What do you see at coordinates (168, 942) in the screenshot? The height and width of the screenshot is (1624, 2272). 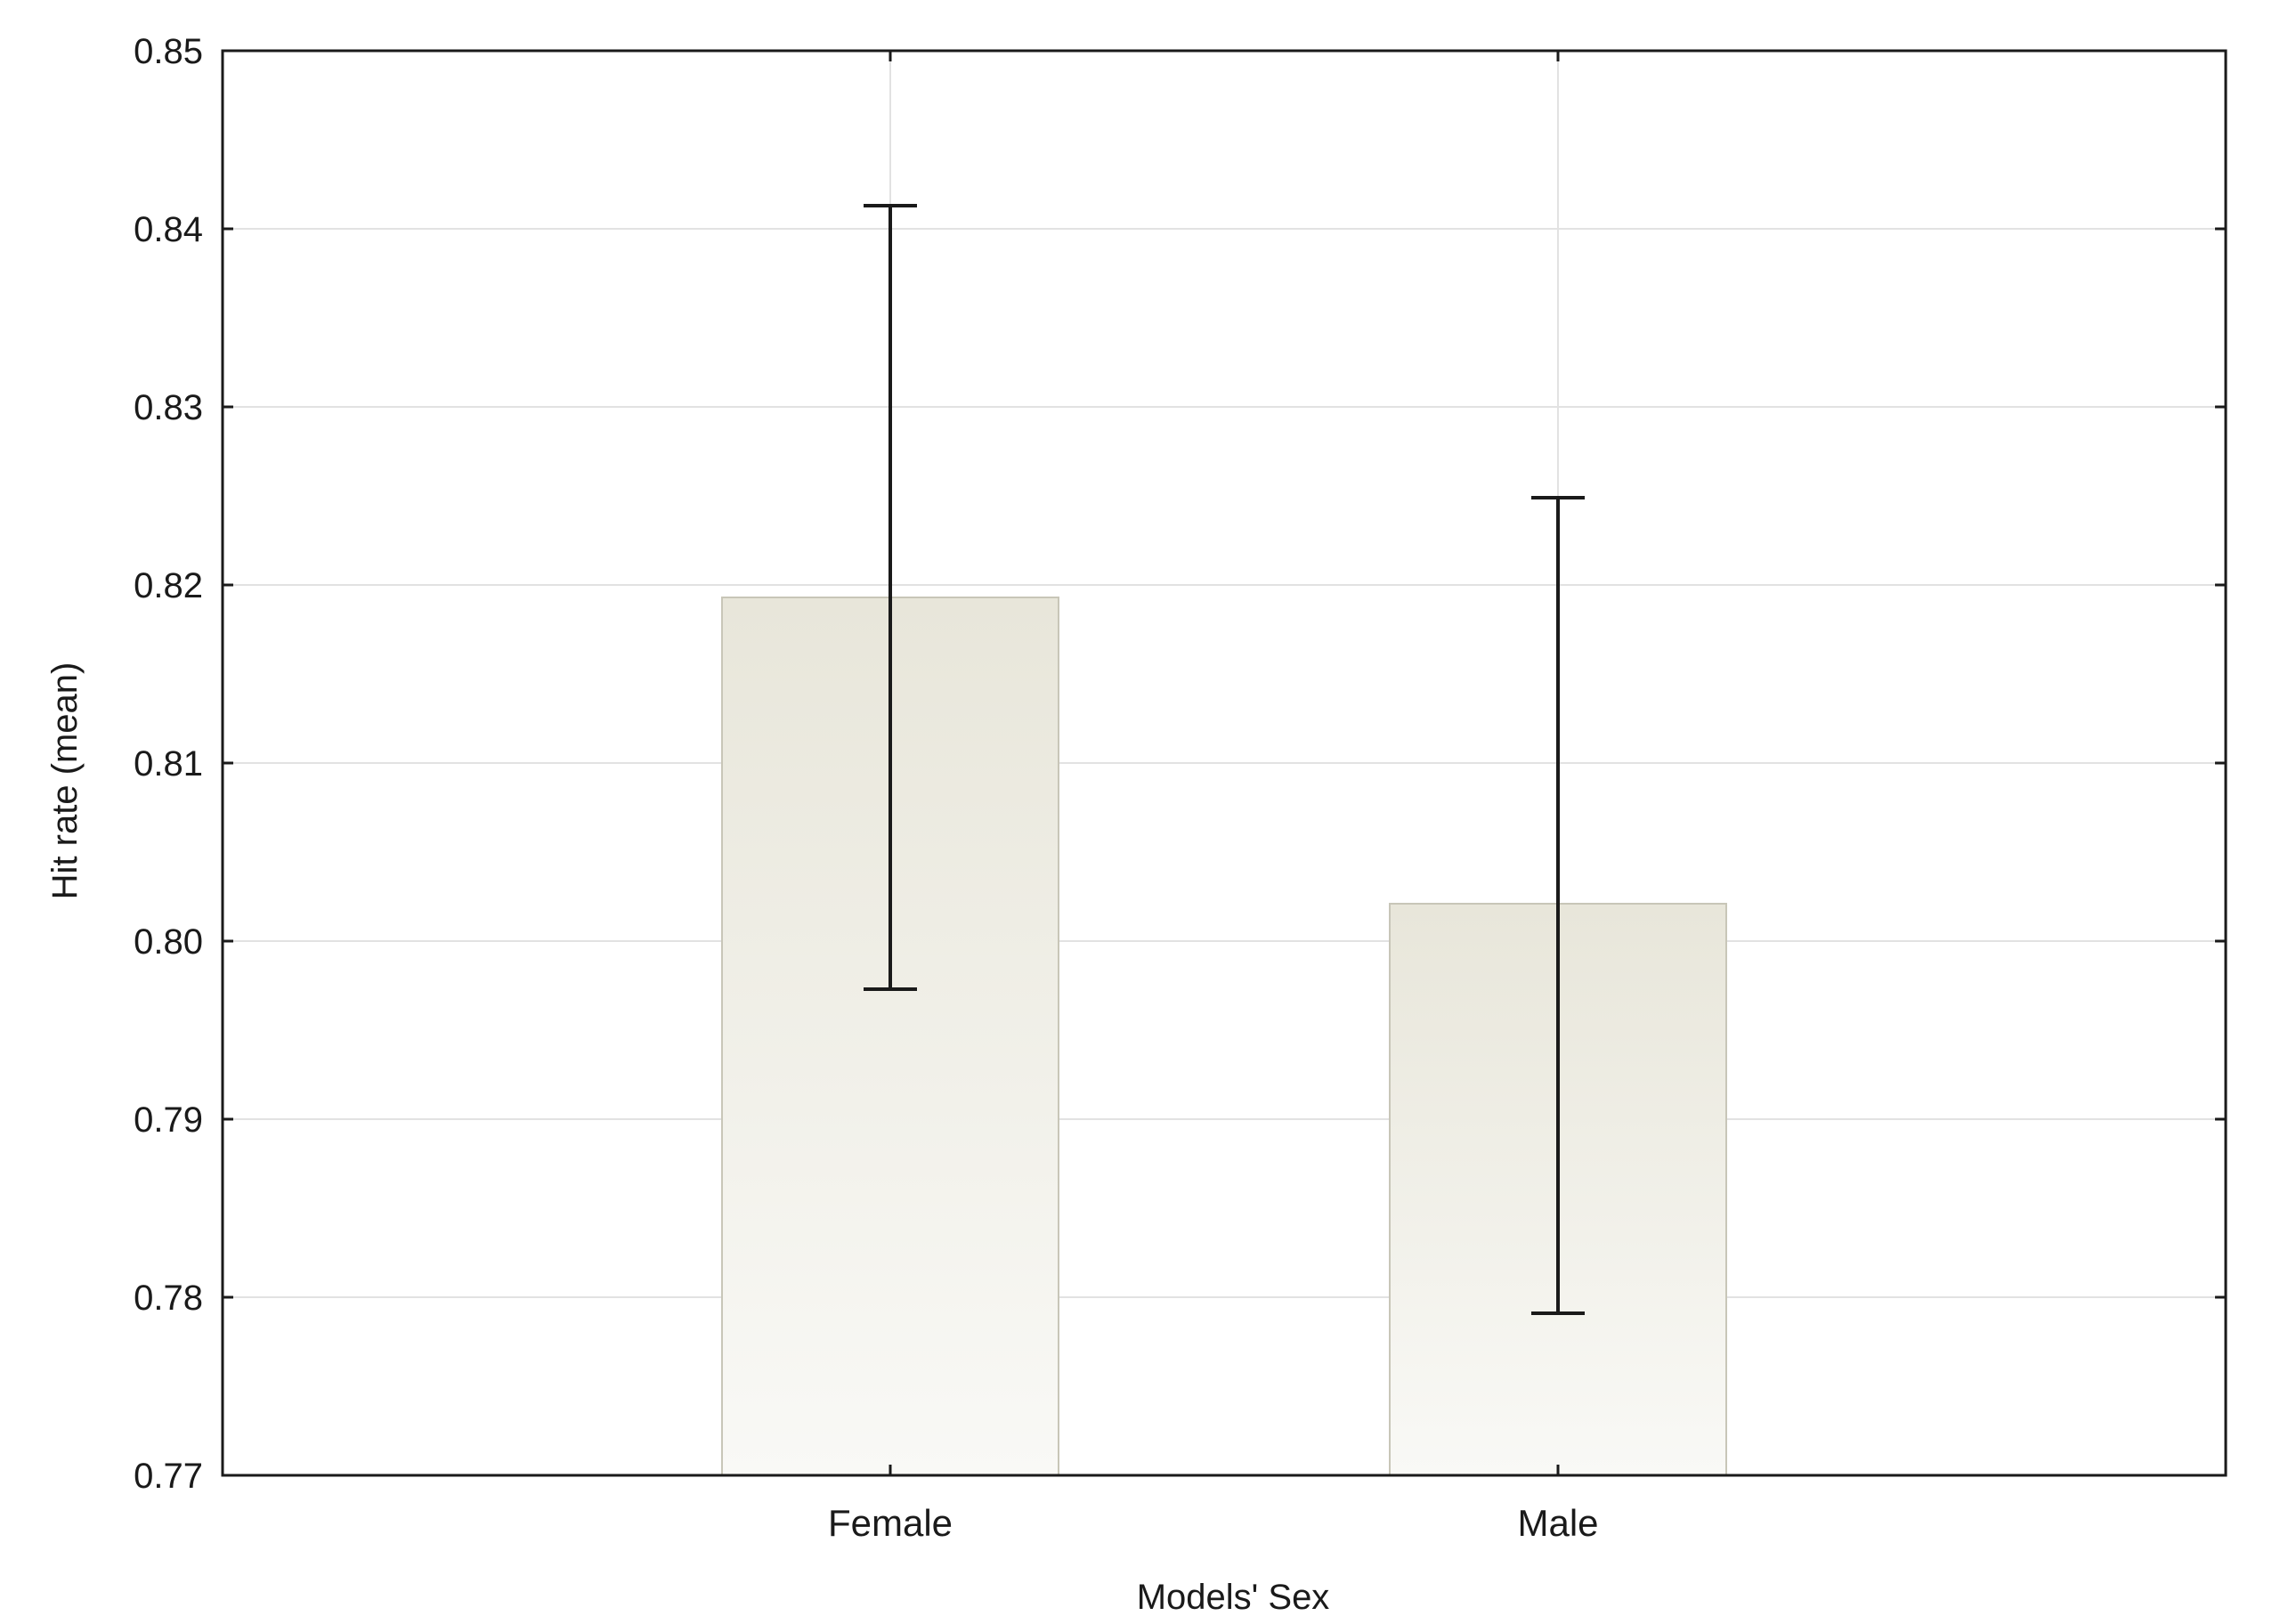 I see `y-tick-label: 0.80` at bounding box center [168, 942].